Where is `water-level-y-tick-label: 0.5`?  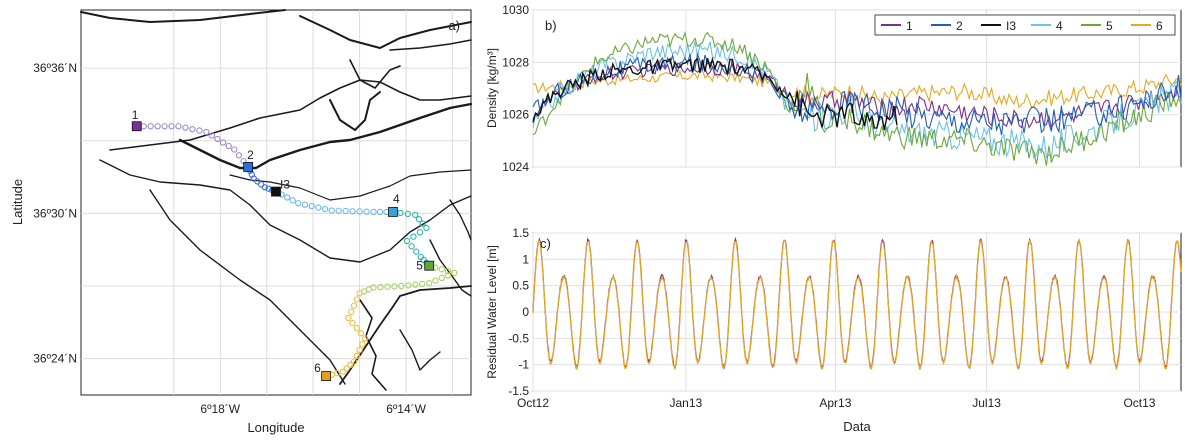
water-level-y-tick-label: 0.5 is located at coordinates (520, 286).